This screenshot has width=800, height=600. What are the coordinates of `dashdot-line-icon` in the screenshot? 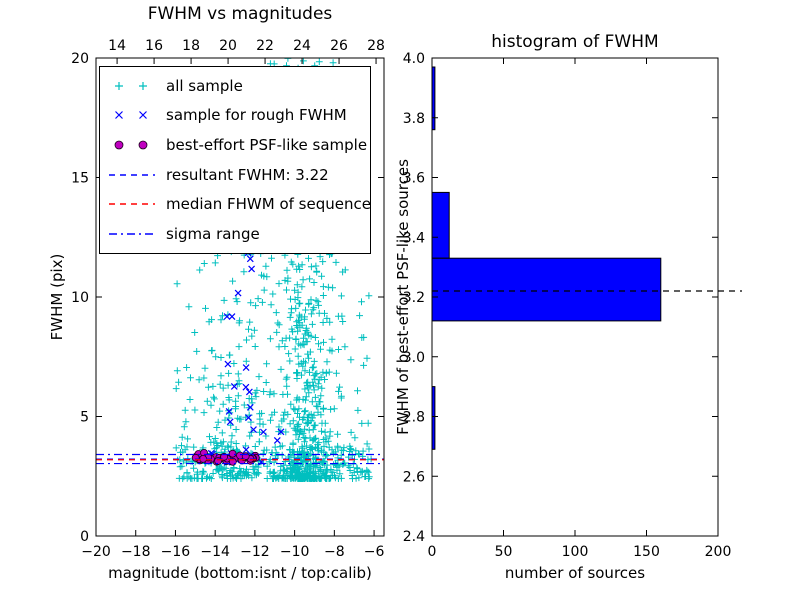 It's located at (132, 234).